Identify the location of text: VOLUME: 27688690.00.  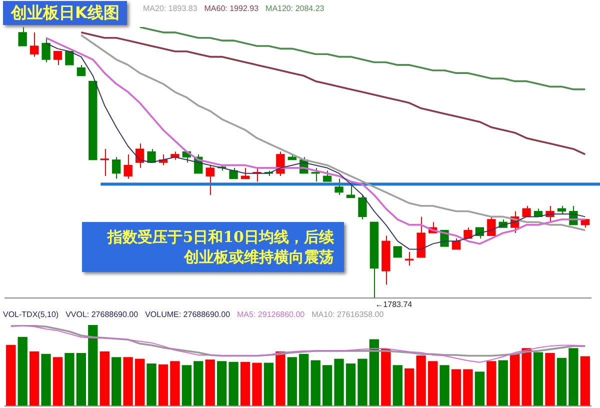
(188, 315).